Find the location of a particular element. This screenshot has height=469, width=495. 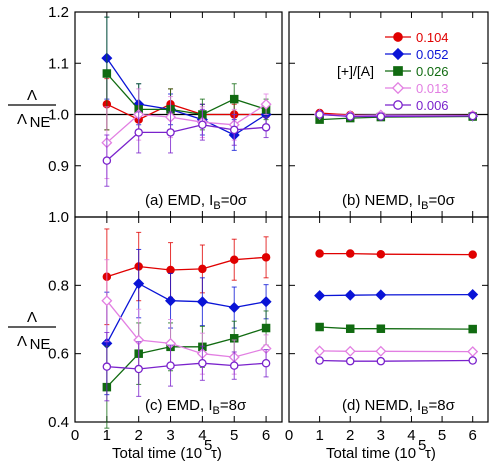

panel-label-text: (d) NEMD, I is located at coordinates (381, 405).